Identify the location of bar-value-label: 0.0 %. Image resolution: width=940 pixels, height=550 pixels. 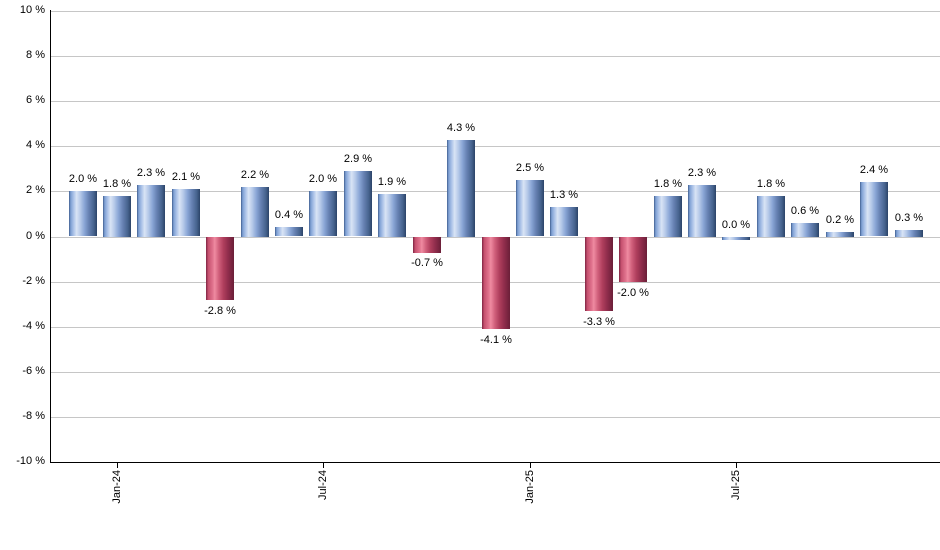
(736, 225).